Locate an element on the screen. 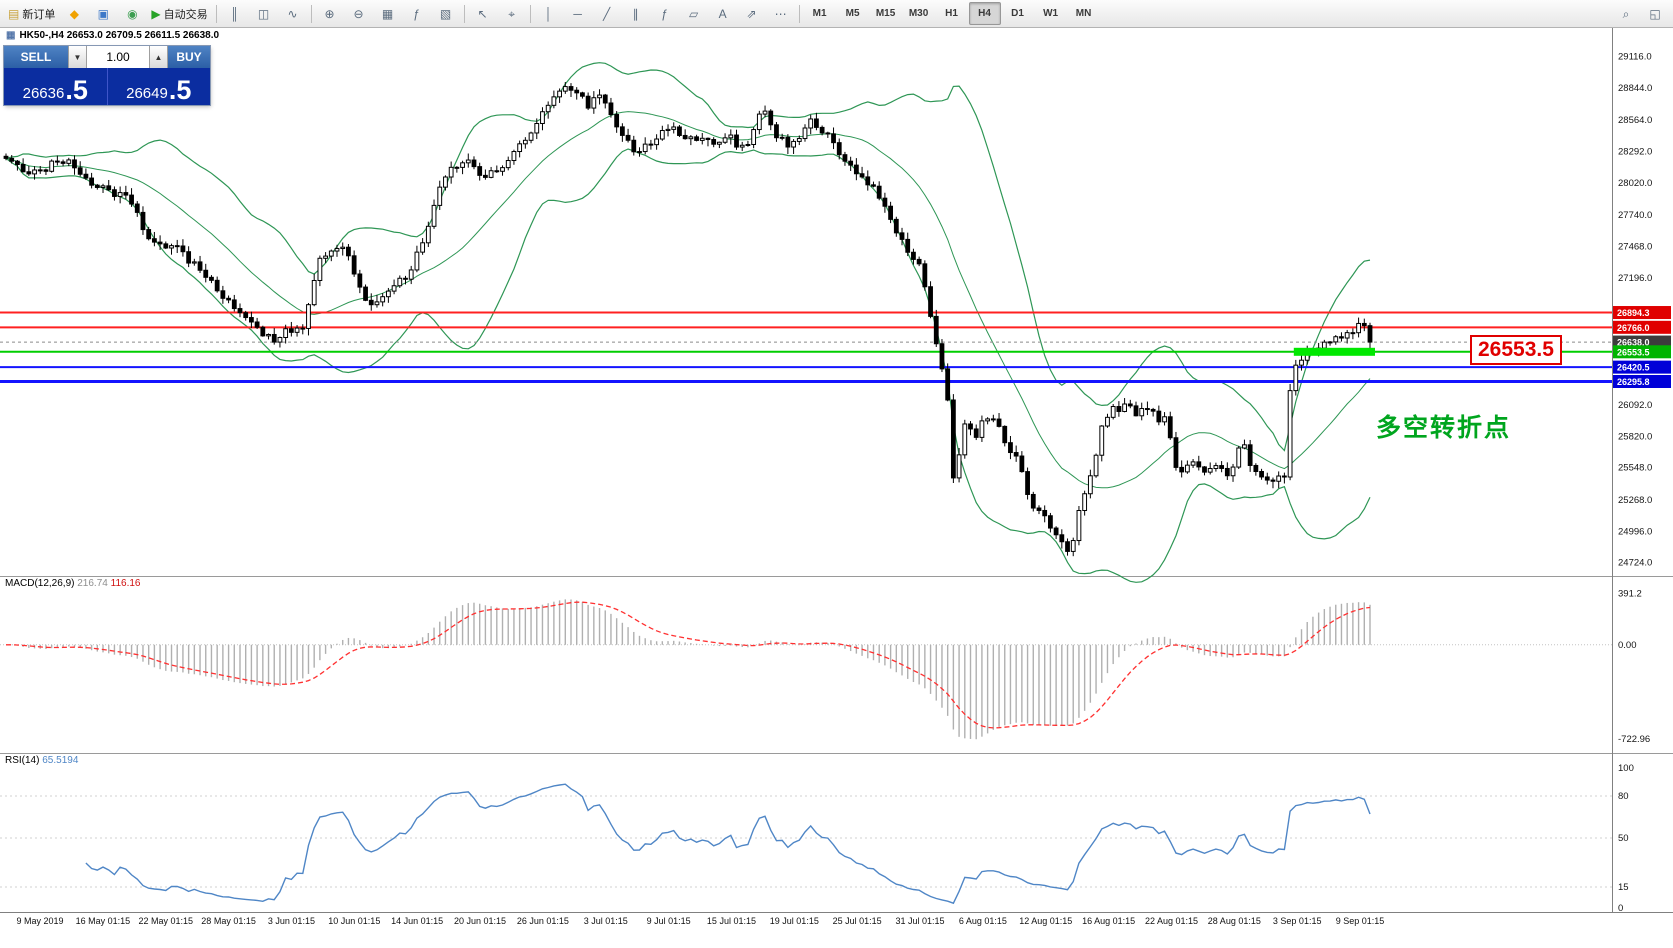 Image resolution: width=1673 pixels, height=948 pixels. volume-stepper: ▲ is located at coordinates (158, 57).